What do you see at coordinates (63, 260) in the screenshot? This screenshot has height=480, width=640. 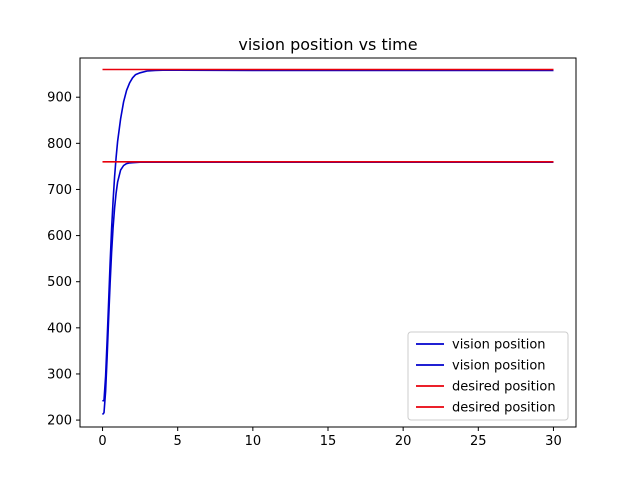 I see `y-axis: 200 300 400 500 600 700 800 900` at bounding box center [63, 260].